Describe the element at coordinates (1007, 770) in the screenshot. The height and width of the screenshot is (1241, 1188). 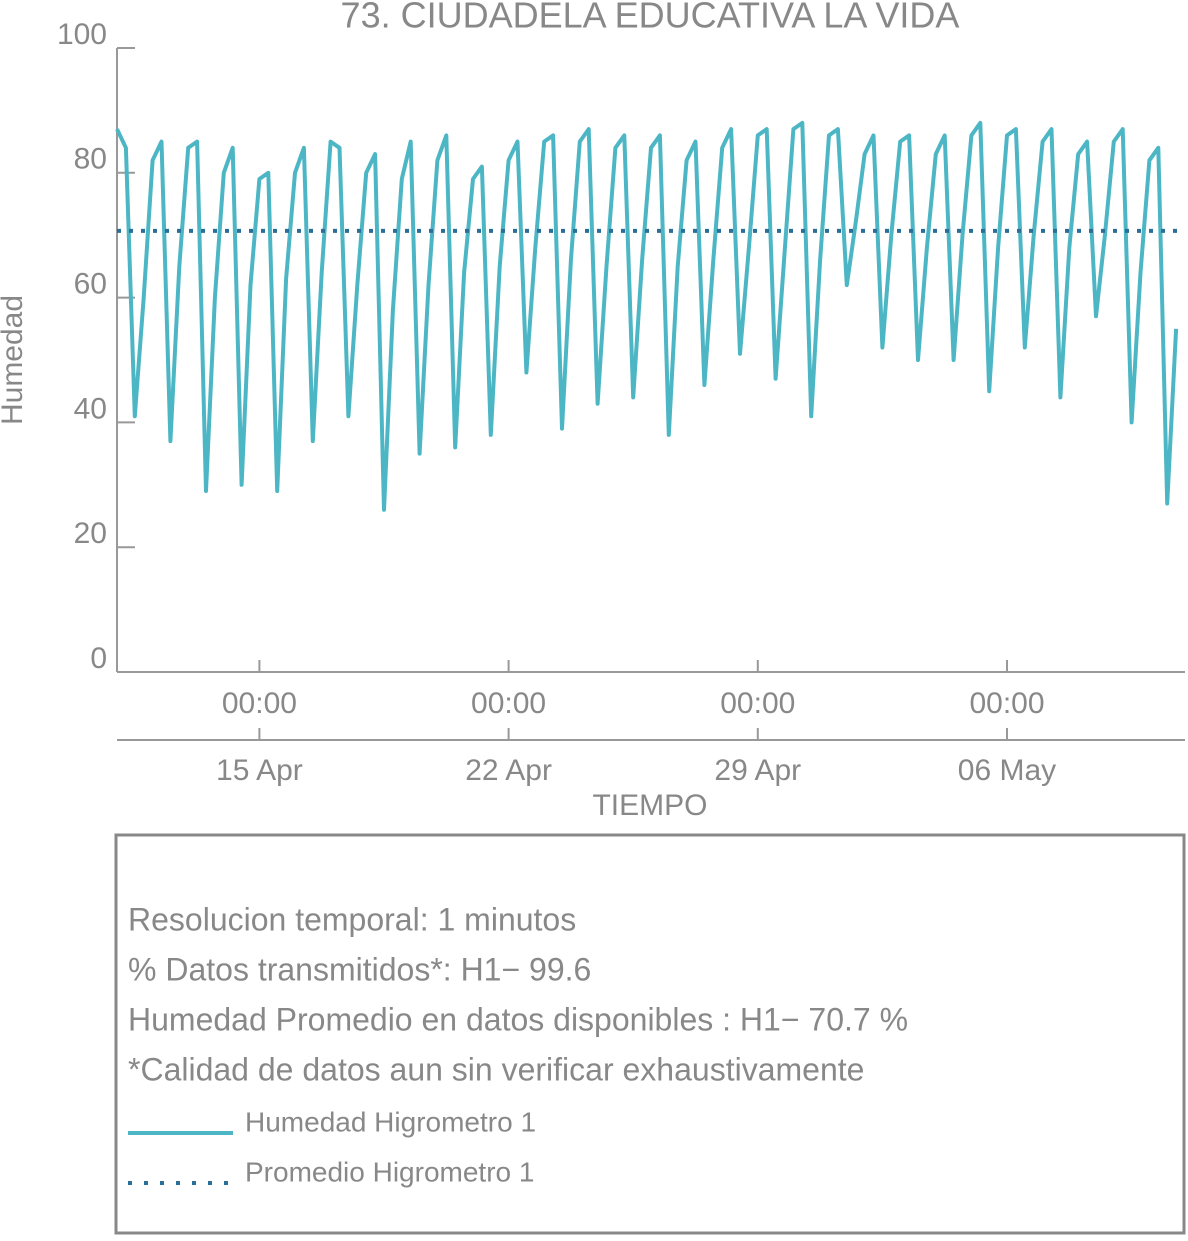
I see `x-date-label: 06 May` at that location.